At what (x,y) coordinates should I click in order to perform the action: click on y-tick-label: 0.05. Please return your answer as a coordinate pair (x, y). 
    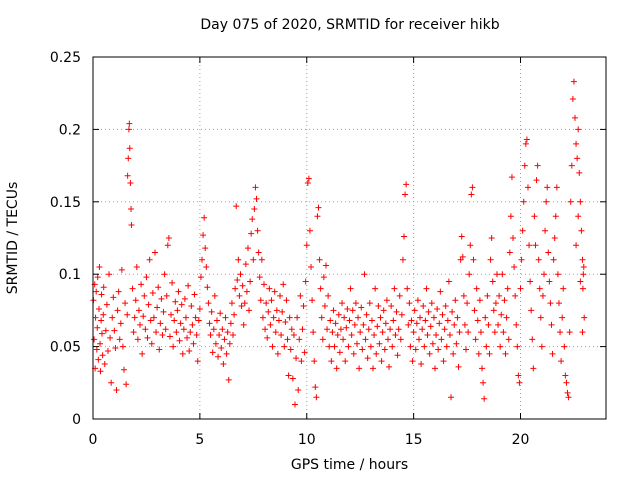
    Looking at the image, I should click on (65, 348).